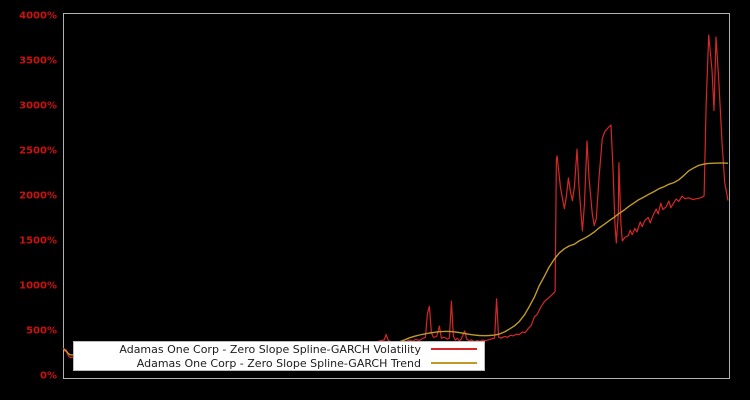 The height and width of the screenshot is (400, 750). I want to click on y-tick-label: 3000%, so click(38, 106).